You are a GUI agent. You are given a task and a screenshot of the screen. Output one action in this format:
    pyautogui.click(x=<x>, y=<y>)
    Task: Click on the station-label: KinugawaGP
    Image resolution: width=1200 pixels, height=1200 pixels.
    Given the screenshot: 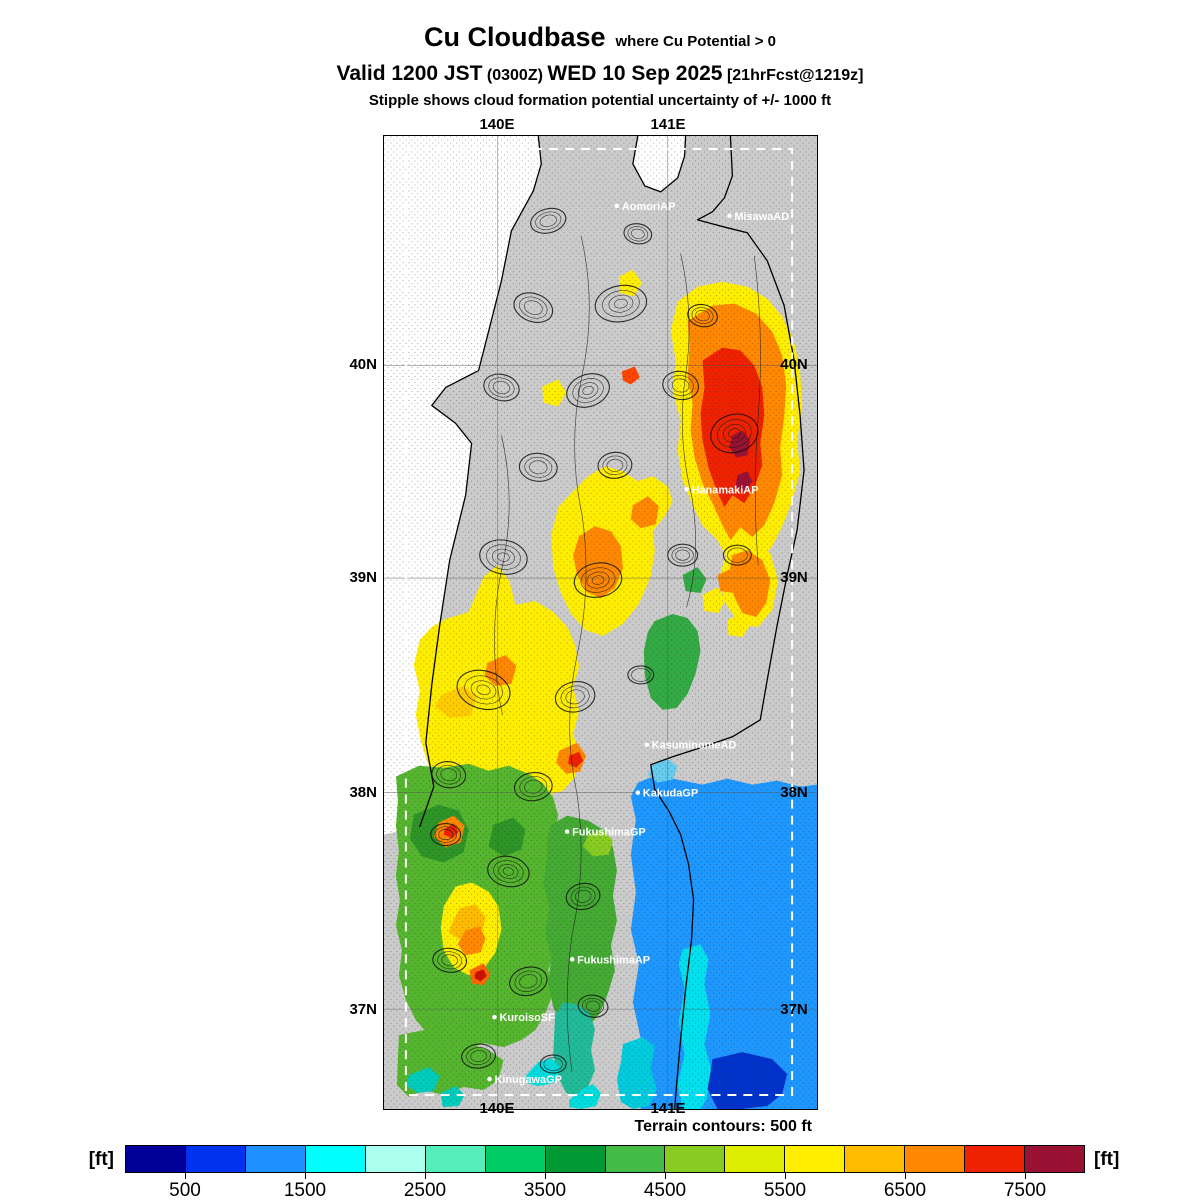 What is the action you would take?
    pyautogui.click(x=527, y=1080)
    